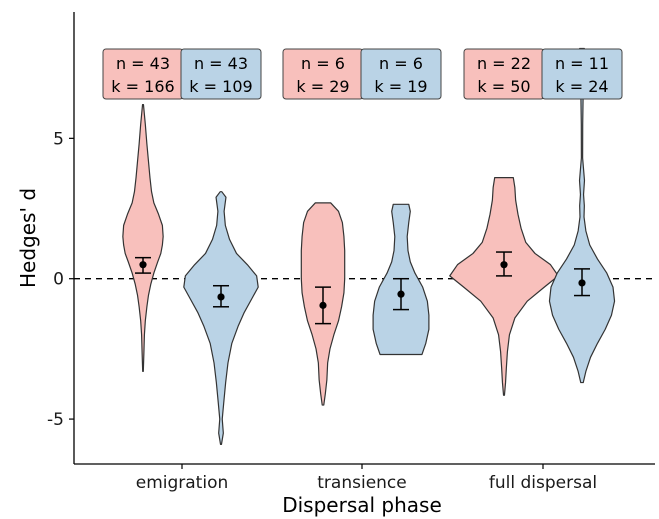  I want to click on sample-size-n-1-0: n = 6, so click(323, 63).